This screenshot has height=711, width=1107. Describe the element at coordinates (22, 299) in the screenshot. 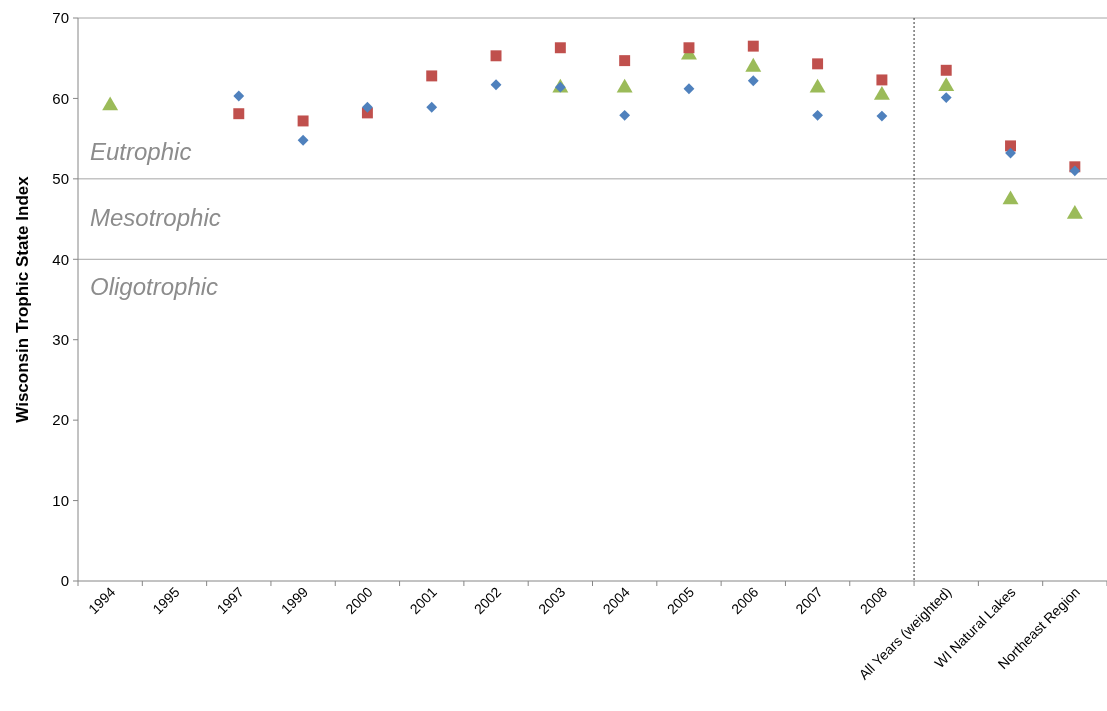

I see `y-axis-title: Wisconsin Trophic State Index` at that location.